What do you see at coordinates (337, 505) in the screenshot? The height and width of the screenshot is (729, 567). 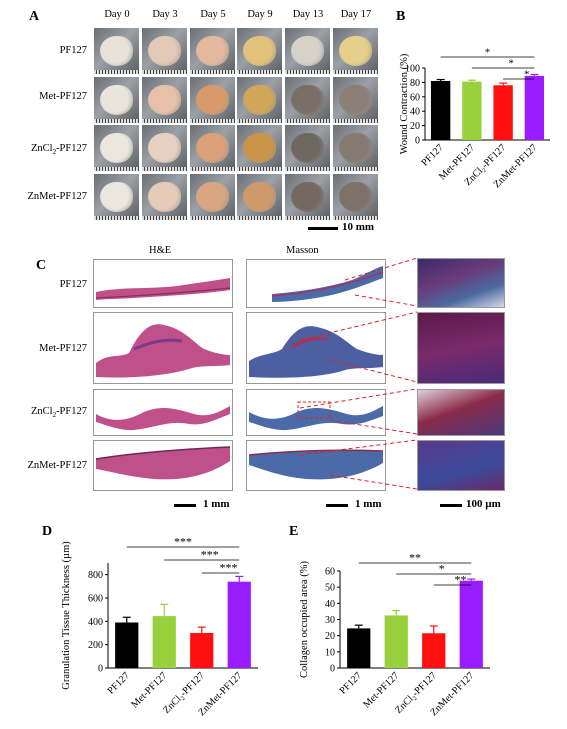 I see `scale-bar-masson` at bounding box center [337, 505].